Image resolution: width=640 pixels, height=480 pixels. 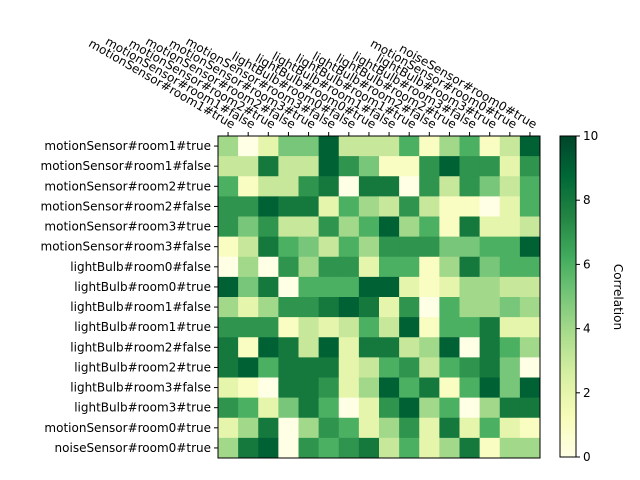 I want to click on y-tick-label: lightBulb#room1#false, so click(x=140, y=307).